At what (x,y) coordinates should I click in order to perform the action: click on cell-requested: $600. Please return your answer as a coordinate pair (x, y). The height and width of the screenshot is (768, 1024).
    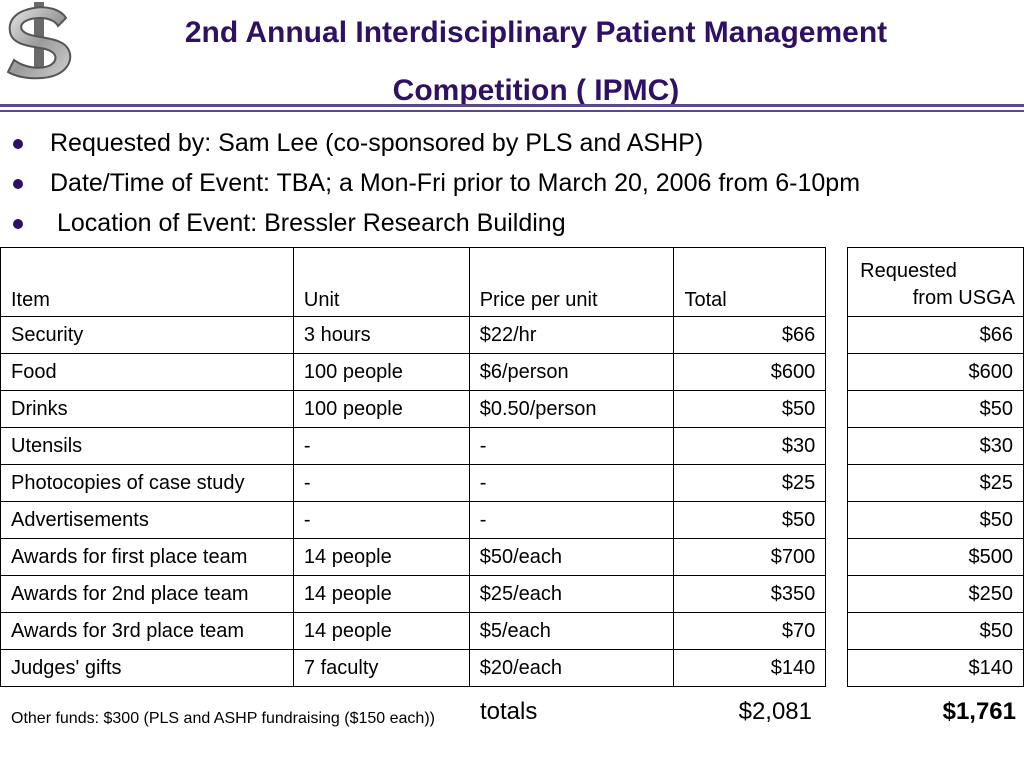
    Looking at the image, I should click on (935, 372).